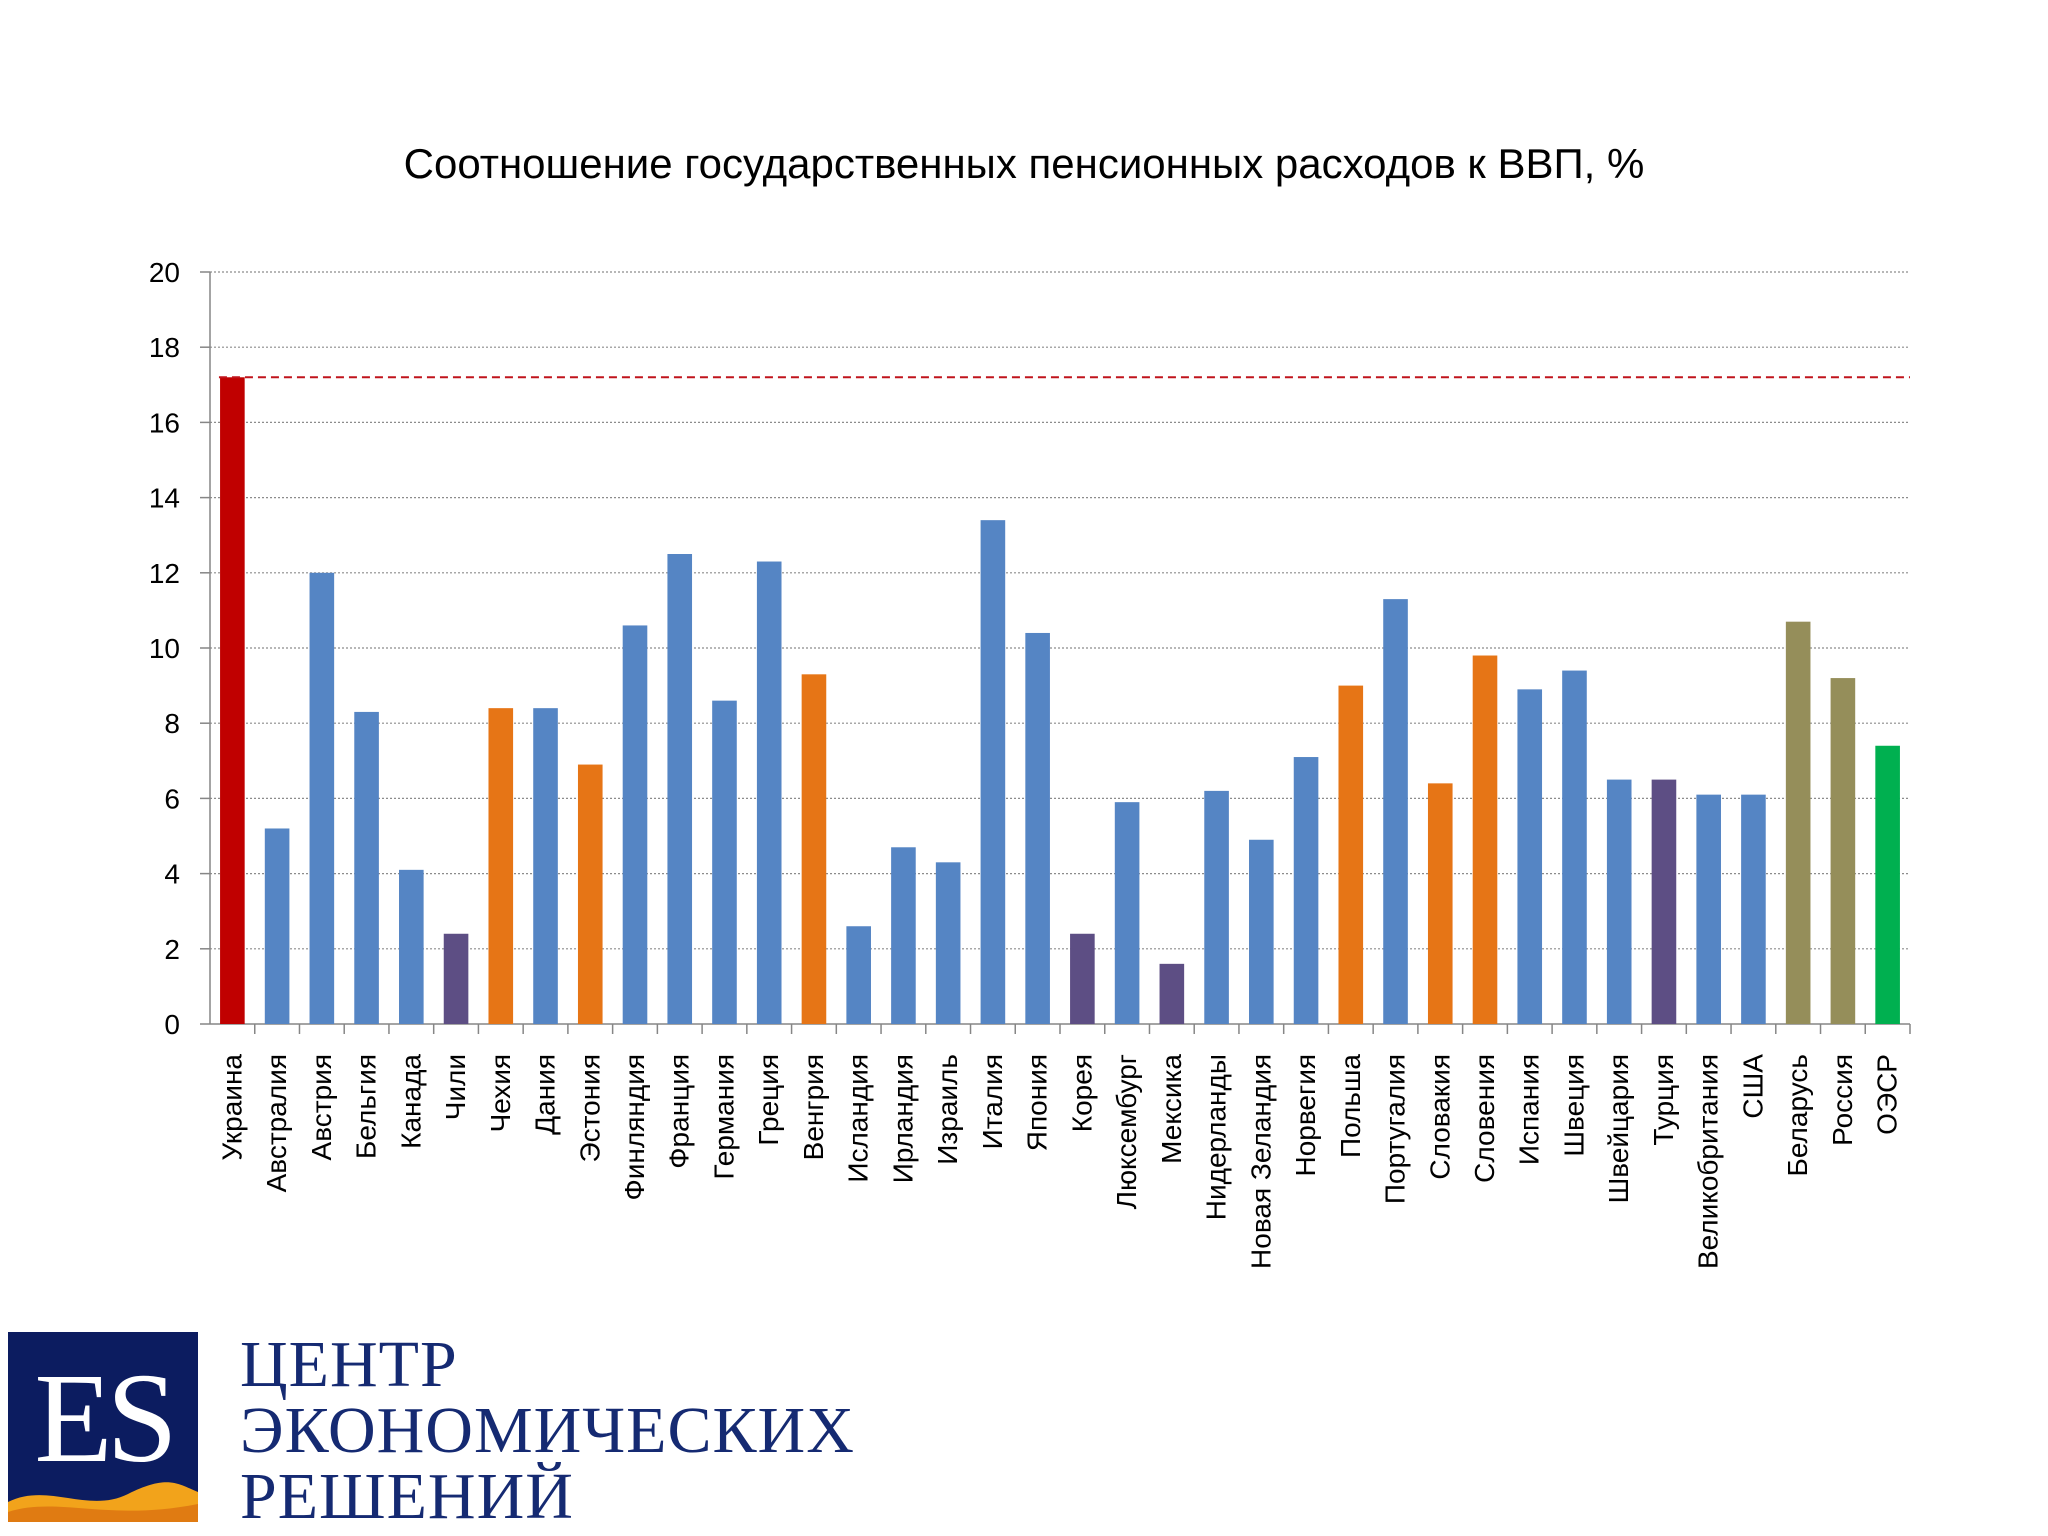 Image resolution: width=2048 pixels, height=1536 pixels. What do you see at coordinates (858, 1118) in the screenshot?
I see `x-tick-label: Исландия` at bounding box center [858, 1118].